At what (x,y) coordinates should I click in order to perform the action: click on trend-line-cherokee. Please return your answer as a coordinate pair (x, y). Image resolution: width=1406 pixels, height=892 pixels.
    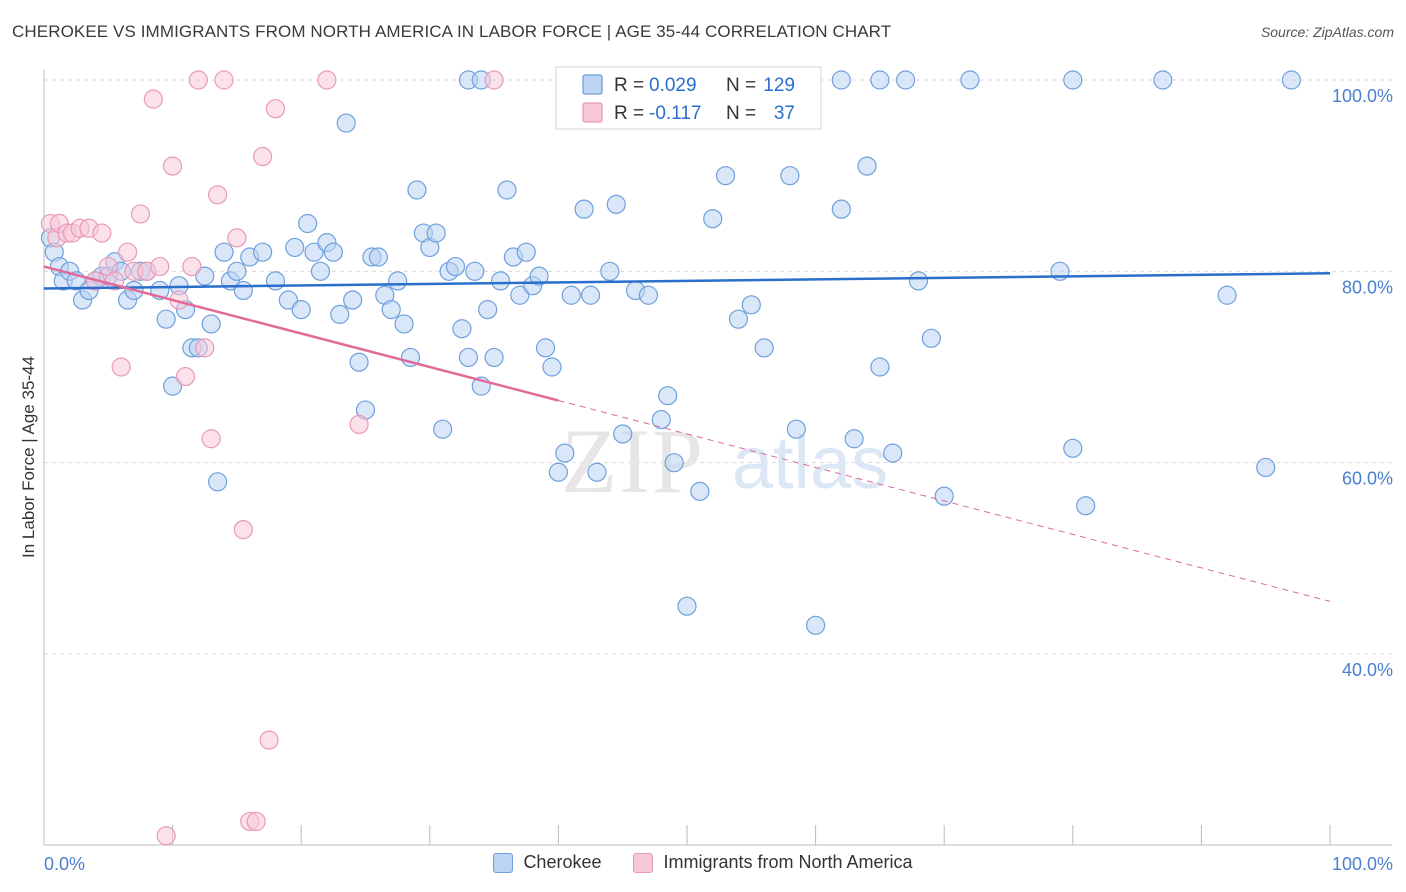
    Looking at the image, I should click on (687, 280).